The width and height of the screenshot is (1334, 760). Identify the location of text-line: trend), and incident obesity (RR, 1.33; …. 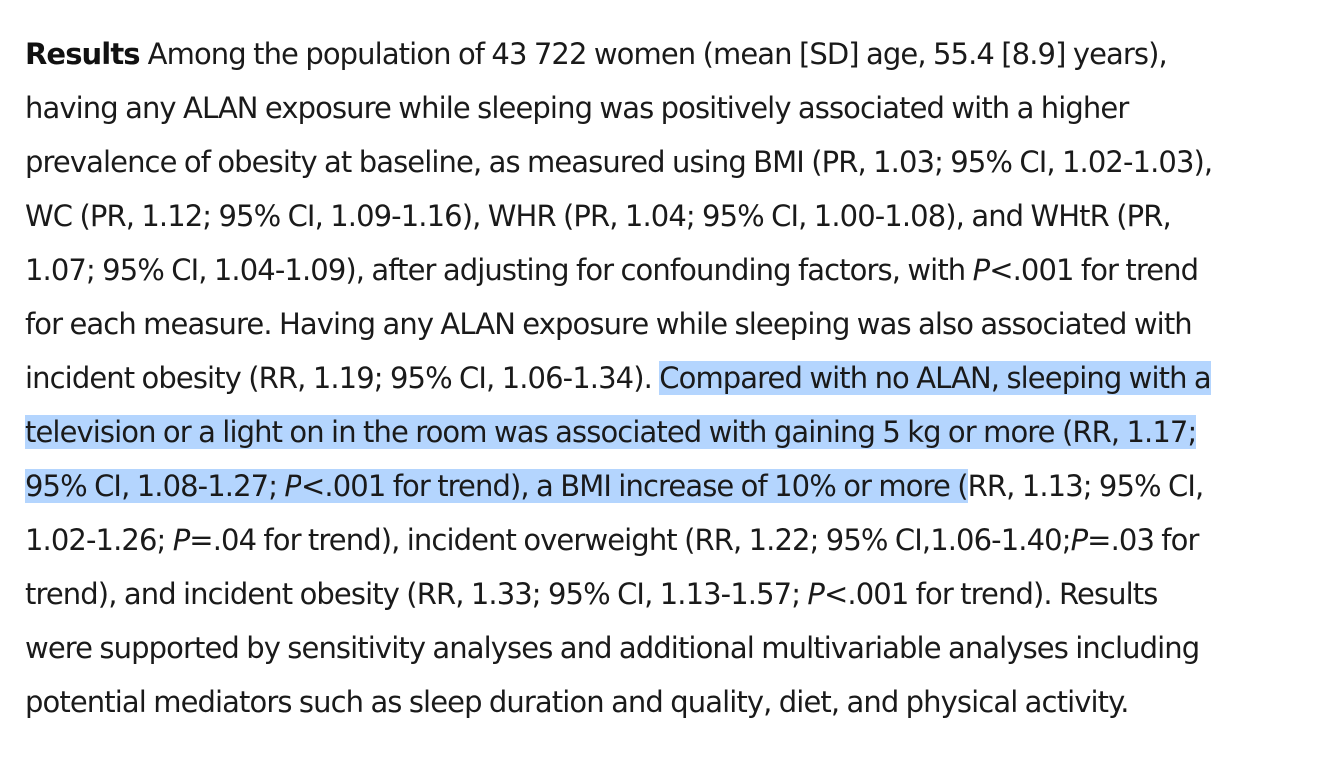
(591, 594).